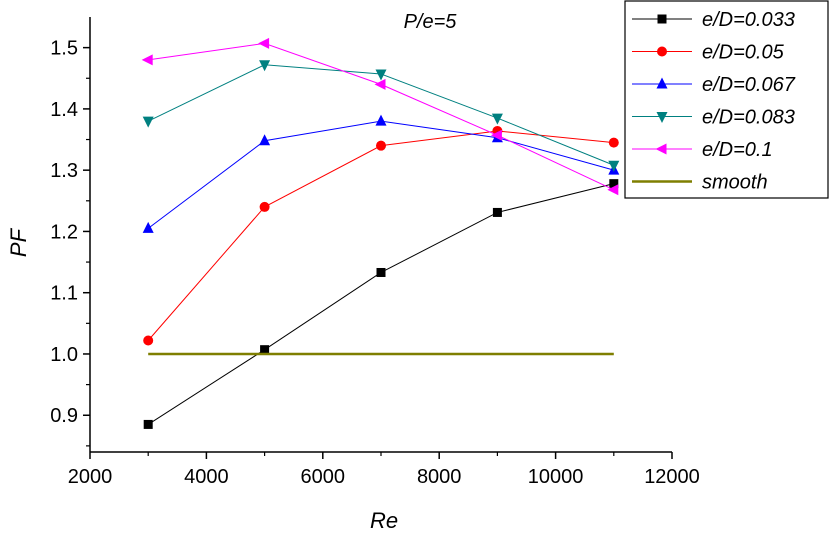 This screenshot has height=536, width=830. Describe the element at coordinates (323, 477) in the screenshot. I see `x-tick-label: 6000` at that location.